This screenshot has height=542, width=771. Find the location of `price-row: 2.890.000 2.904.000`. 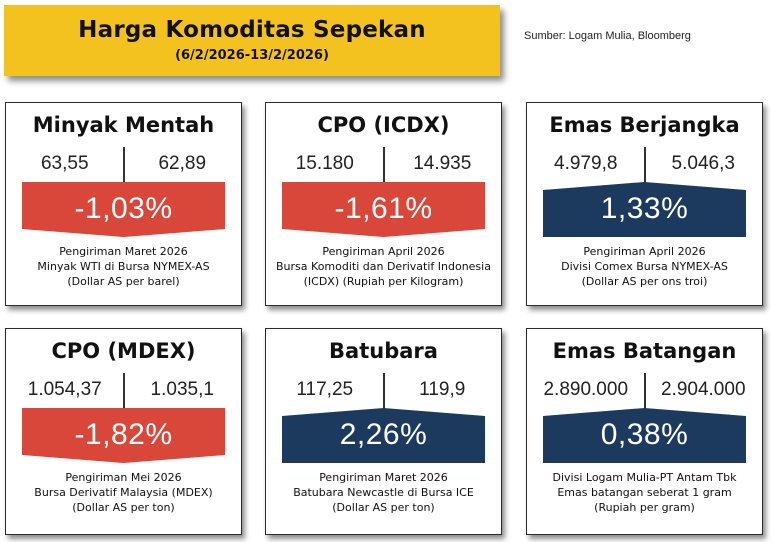

price-row: 2.890.000 2.904.000 is located at coordinates (644, 392).